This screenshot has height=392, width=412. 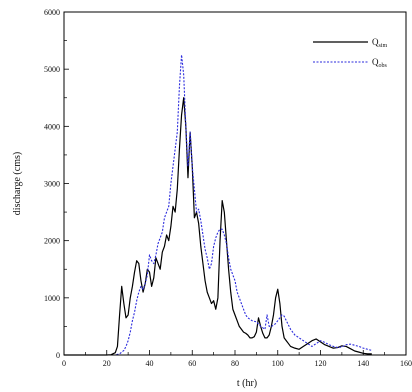 I want to click on legend: Qsim Qobs, so click(x=350, y=53).